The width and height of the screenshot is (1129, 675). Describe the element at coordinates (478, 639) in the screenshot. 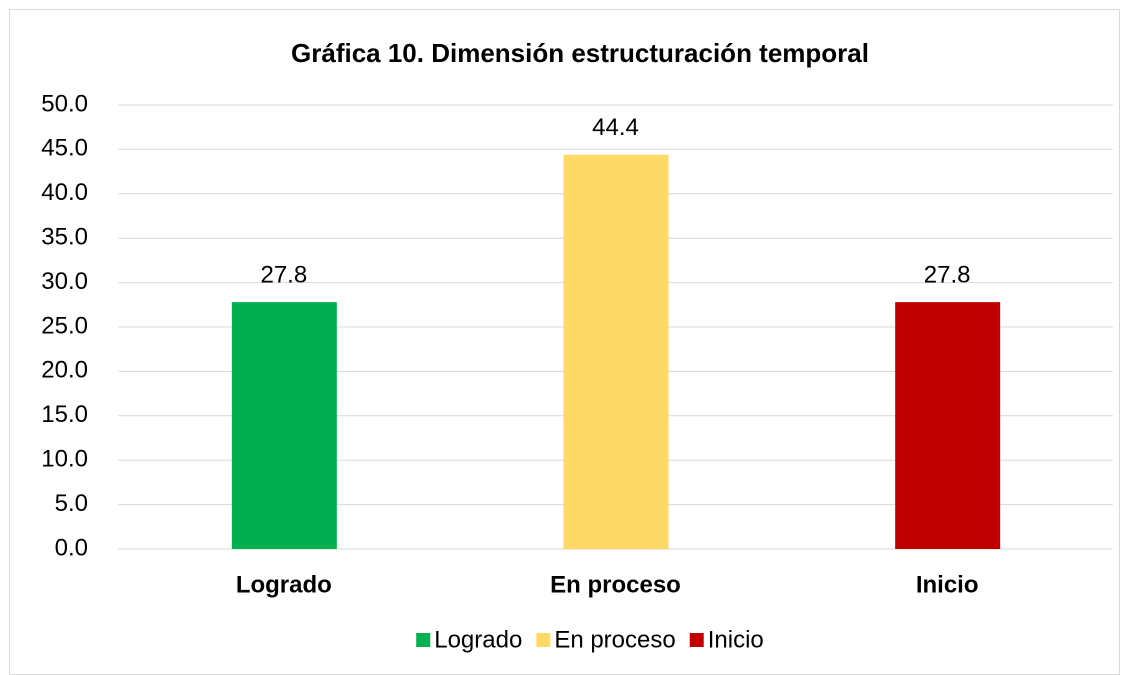

I see `legend-label: Logrado` at that location.